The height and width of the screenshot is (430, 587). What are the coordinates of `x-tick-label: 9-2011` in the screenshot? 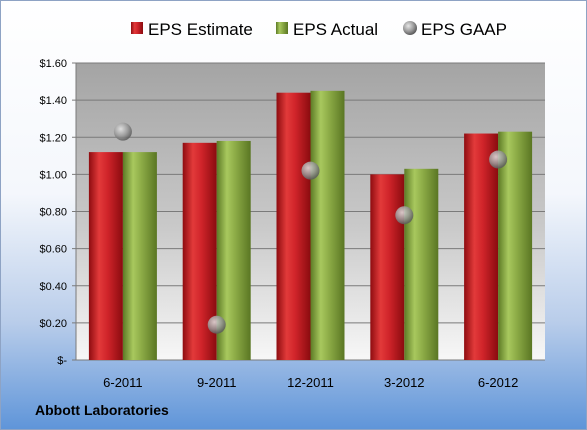 It's located at (217, 382).